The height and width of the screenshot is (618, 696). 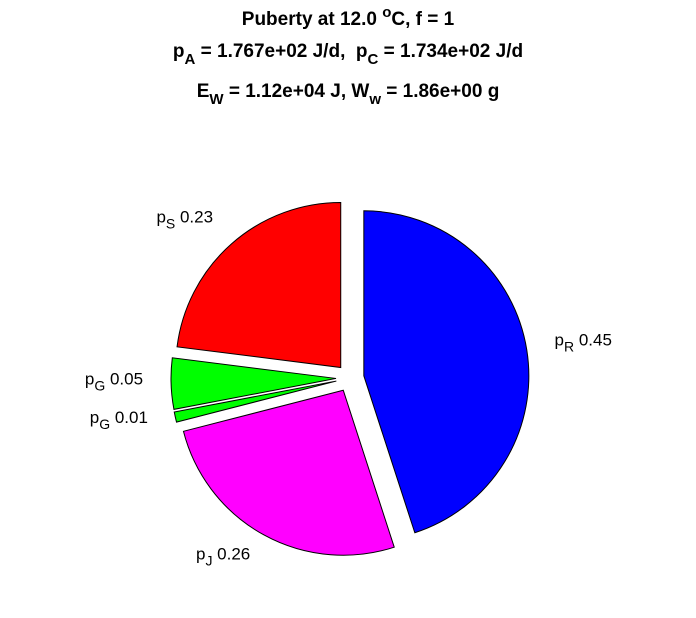 I want to click on title-part: o, so click(x=386, y=12).